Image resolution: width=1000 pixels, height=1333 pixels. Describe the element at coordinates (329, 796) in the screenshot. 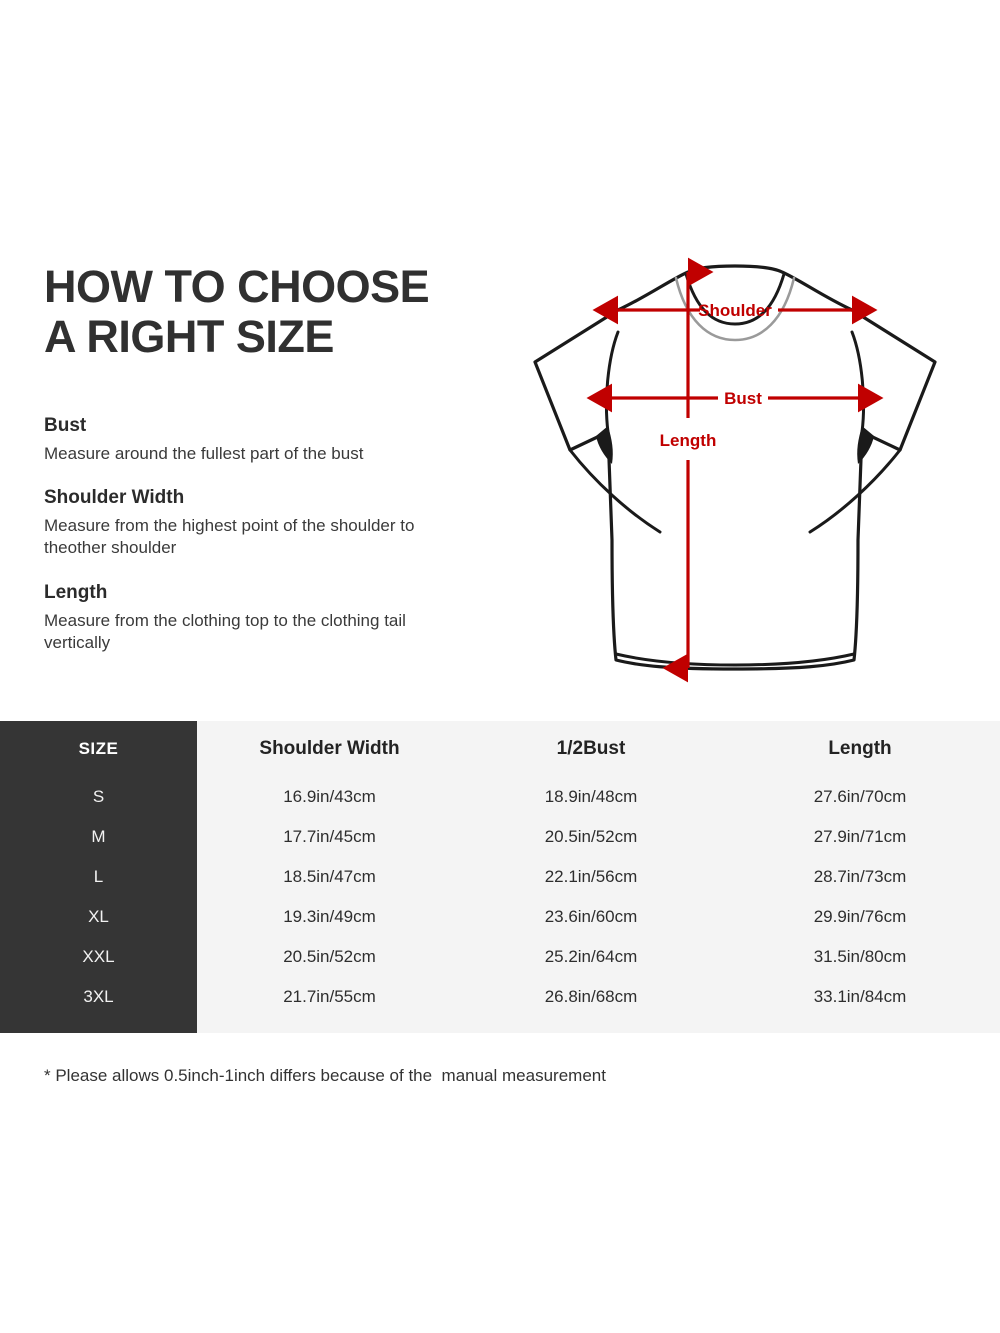

I see `cell-shoulder-width: 16.9in/43cm` at that location.